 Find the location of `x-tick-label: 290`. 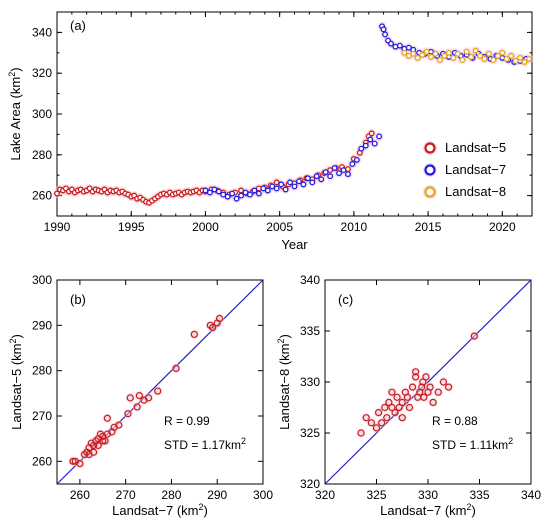

x-tick-label: 290 is located at coordinates (217, 495).